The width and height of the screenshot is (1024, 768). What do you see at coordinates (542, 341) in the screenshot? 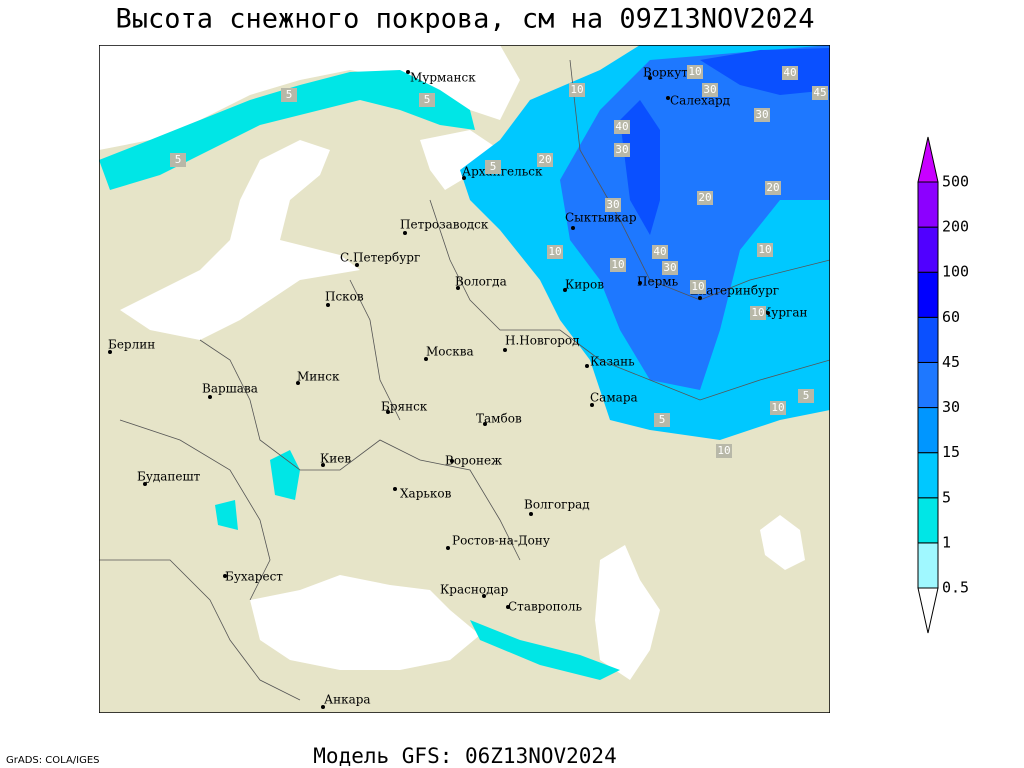
I see `city-label: Н.Новгород` at bounding box center [542, 341].